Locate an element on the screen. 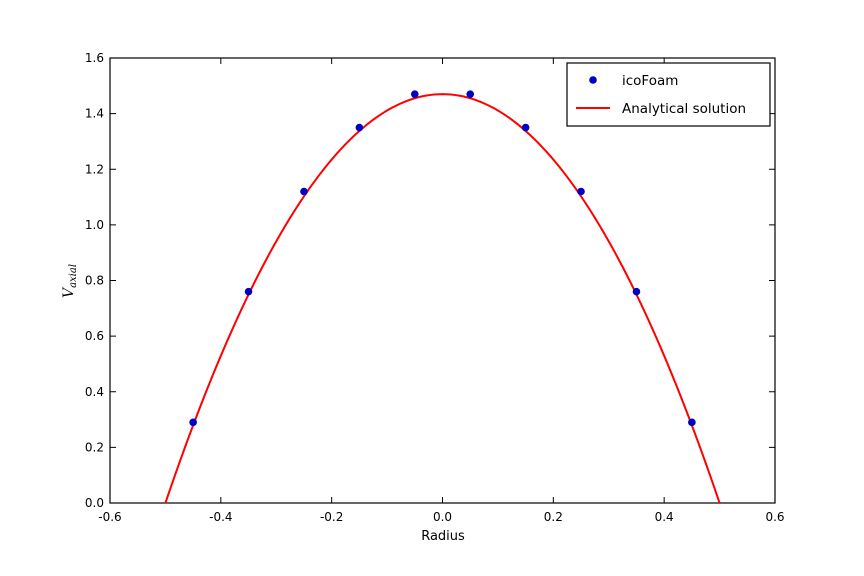 This screenshot has height=576, width=864. x-tick-label: -0.4 is located at coordinates (220, 517).